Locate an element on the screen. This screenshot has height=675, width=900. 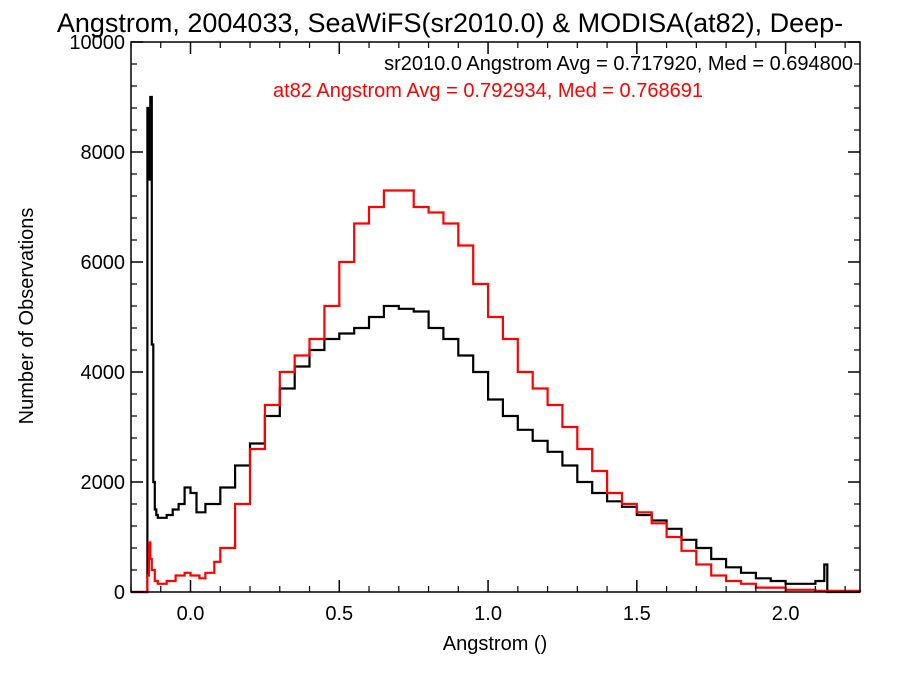
y-tick-label: 8000 is located at coordinates (103, 153).